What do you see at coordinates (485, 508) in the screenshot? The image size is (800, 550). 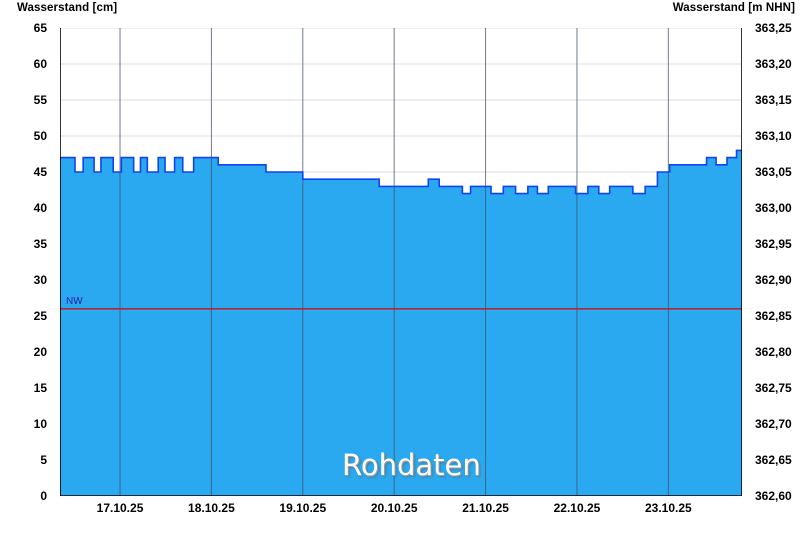 I see `x-tick-label: 21.10.25` at bounding box center [485, 508].